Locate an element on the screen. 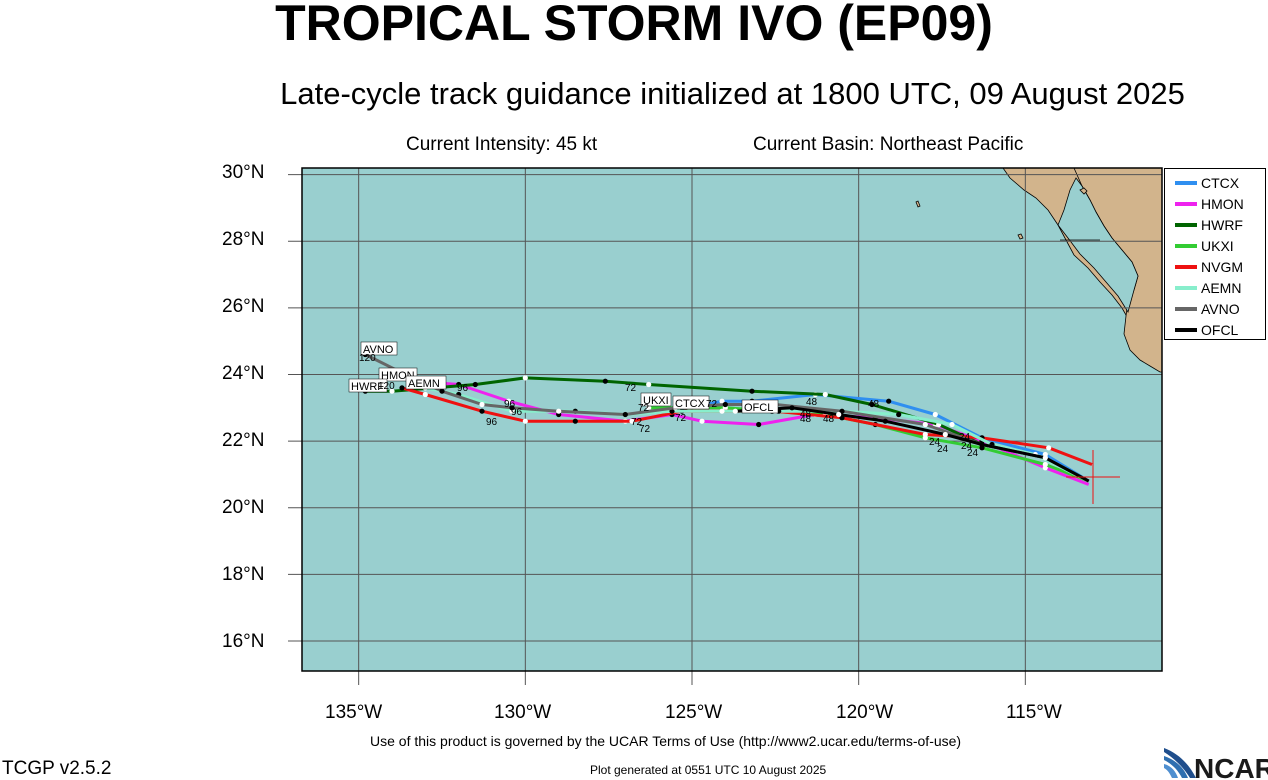 The height and width of the screenshot is (780, 1268). lon-label: 135°W is located at coordinates (354, 712).